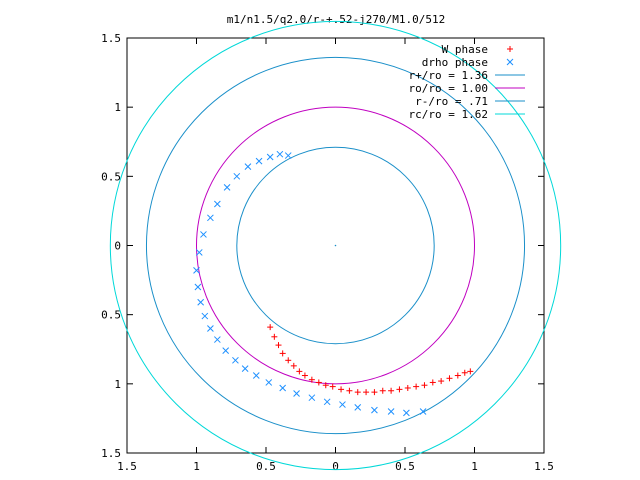  I want to click on legend-entry: r-/ro = .71, so click(470, 101).